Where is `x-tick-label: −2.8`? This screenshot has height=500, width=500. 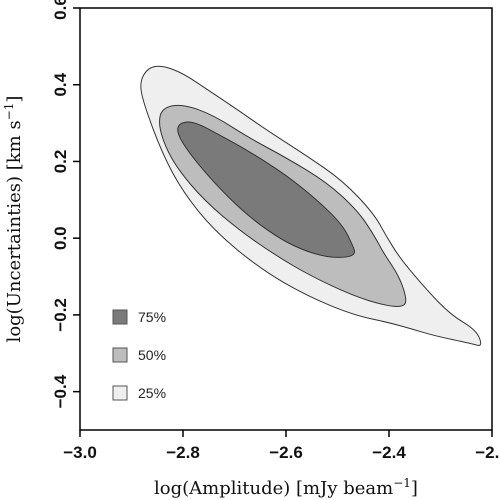
x-tick-label: −2.8 is located at coordinates (183, 452).